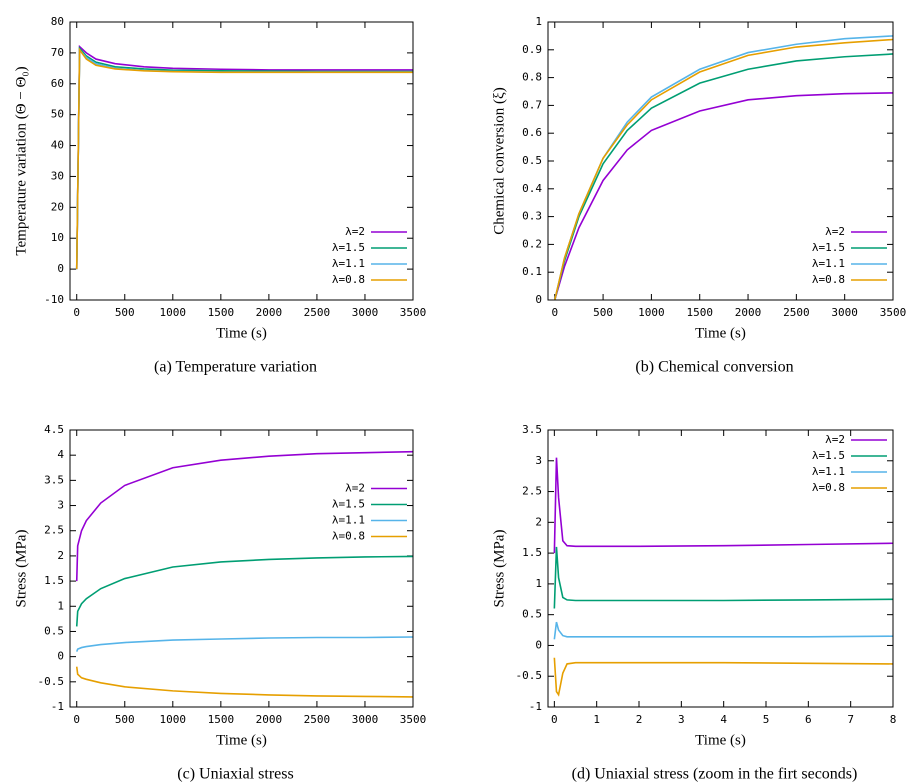  I want to click on y-tick-label: 0.6, so click(532, 132).